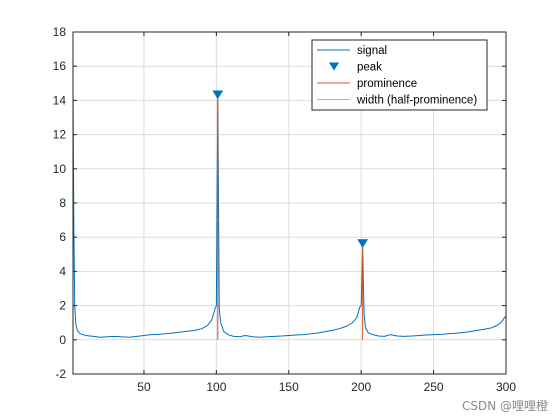 The image size is (560, 420). I want to click on x-tick-label: 200, so click(361, 387).